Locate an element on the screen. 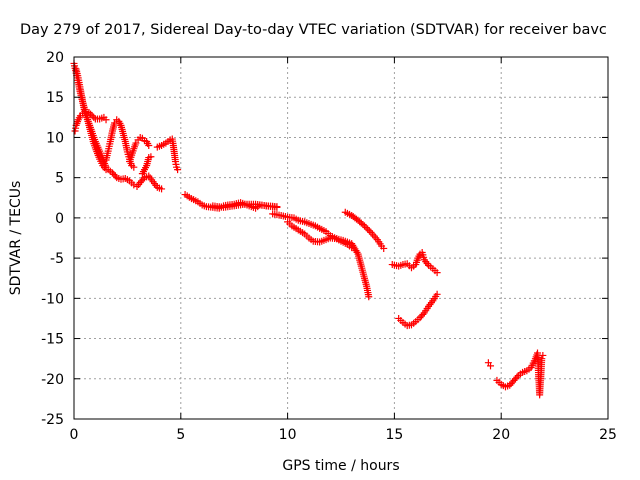 Image resolution: width=640 pixels, height=480 pixels. y-tick-label: -20 is located at coordinates (52, 380).